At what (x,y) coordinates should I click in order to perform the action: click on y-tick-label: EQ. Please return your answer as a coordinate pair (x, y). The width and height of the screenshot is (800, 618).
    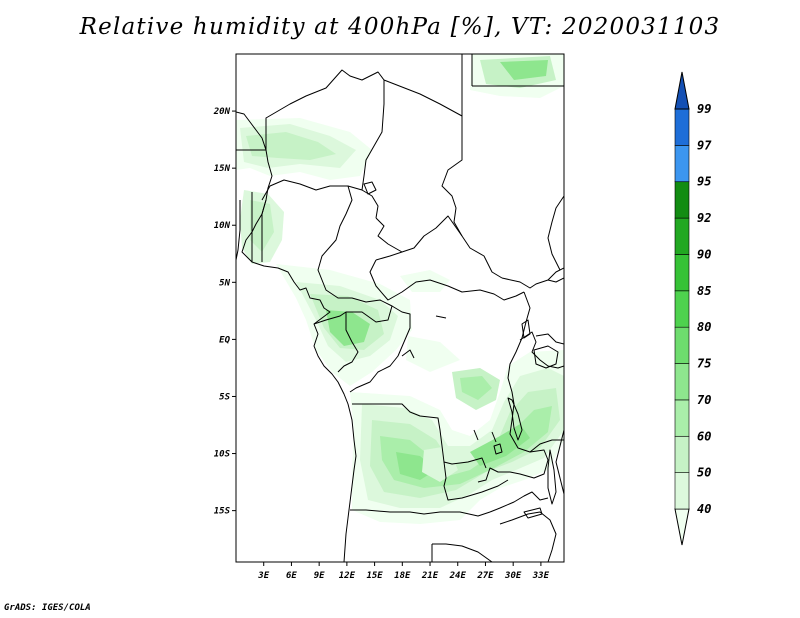
    Looking at the image, I should click on (224, 340).